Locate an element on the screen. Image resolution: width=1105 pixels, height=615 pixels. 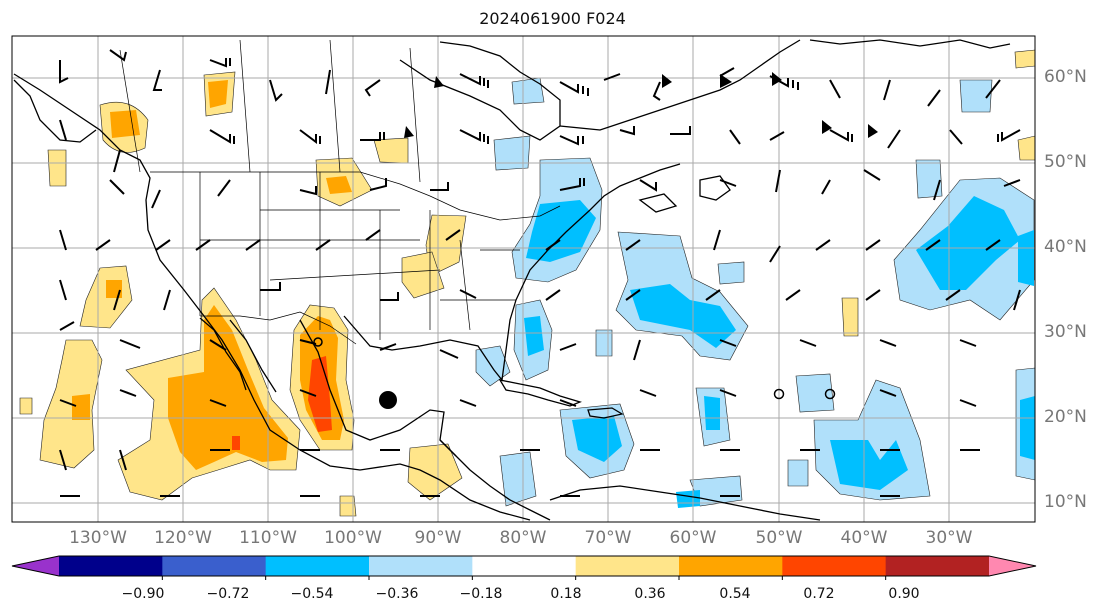
colorbar-tick-label: −0.54 is located at coordinates (312, 594).